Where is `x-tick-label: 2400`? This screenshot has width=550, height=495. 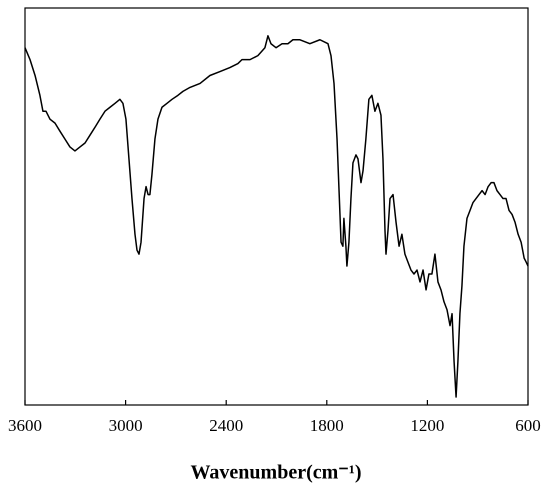
x-tick-label: 2400 is located at coordinates (226, 425).